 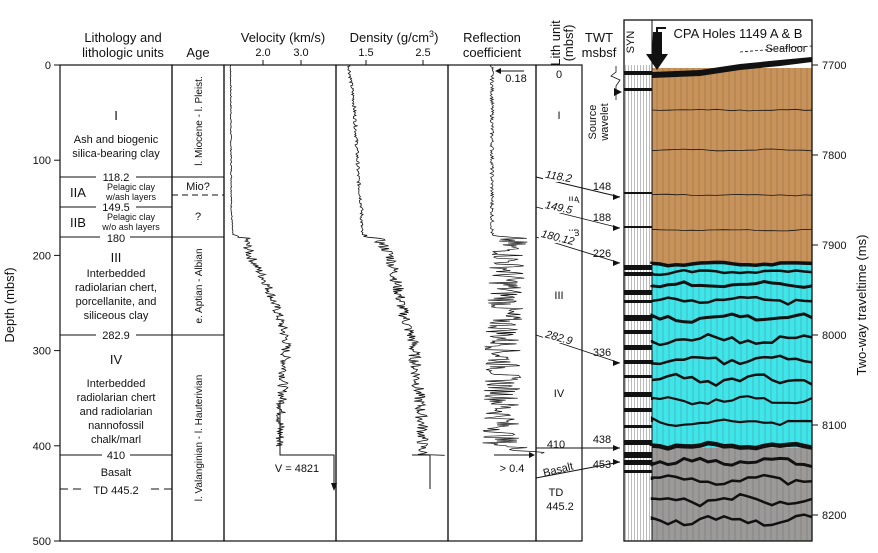 What do you see at coordinates (555, 43) in the screenshot?
I see `header-lith-unit-1: Lith unit` at bounding box center [555, 43].